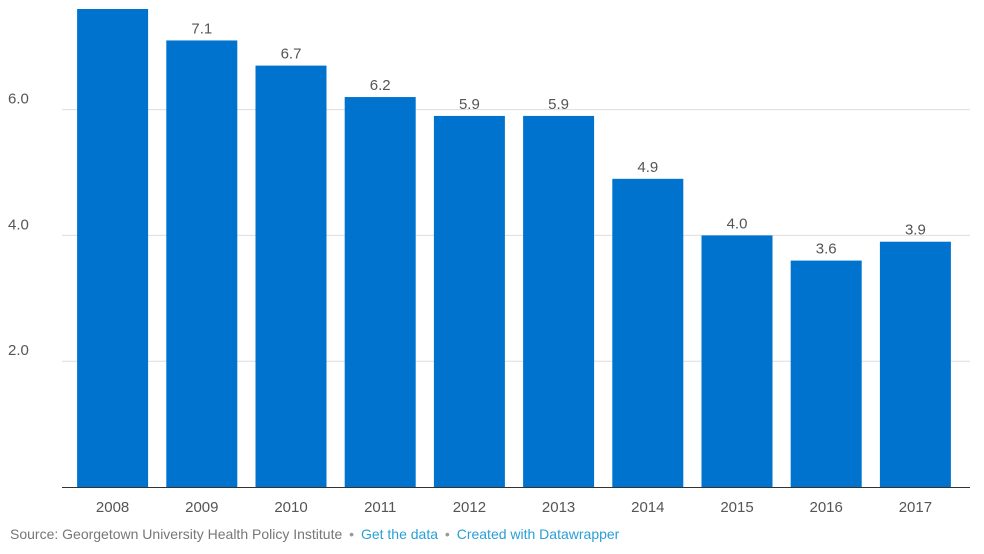  Describe the element at coordinates (737, 361) in the screenshot. I see `bar-2015` at that location.